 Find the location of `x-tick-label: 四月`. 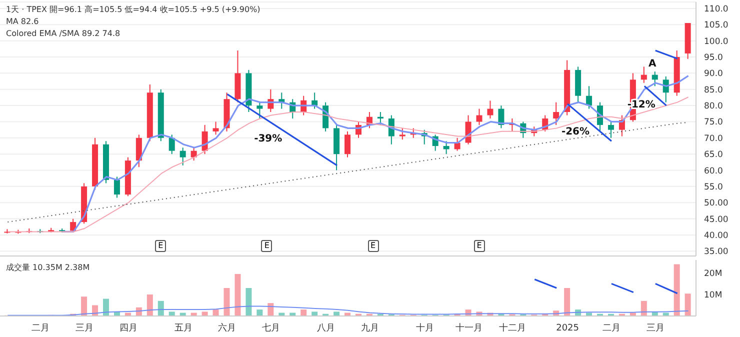

x-tick-label: 四月 is located at coordinates (128, 328).